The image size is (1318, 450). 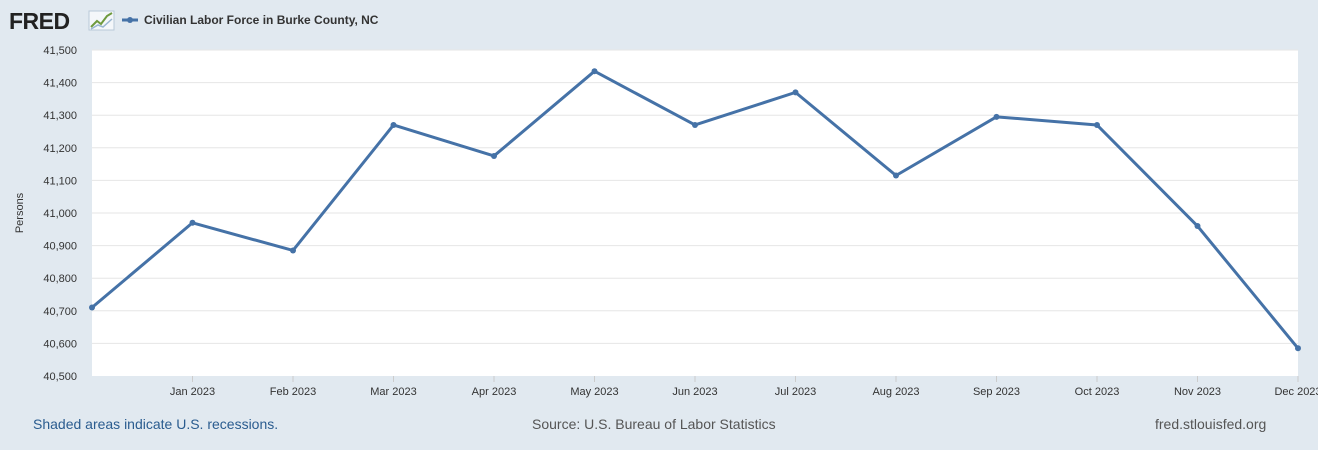 I want to click on legend: Civilian Labor Force in Burke County, NC, so click(x=250, y=20).